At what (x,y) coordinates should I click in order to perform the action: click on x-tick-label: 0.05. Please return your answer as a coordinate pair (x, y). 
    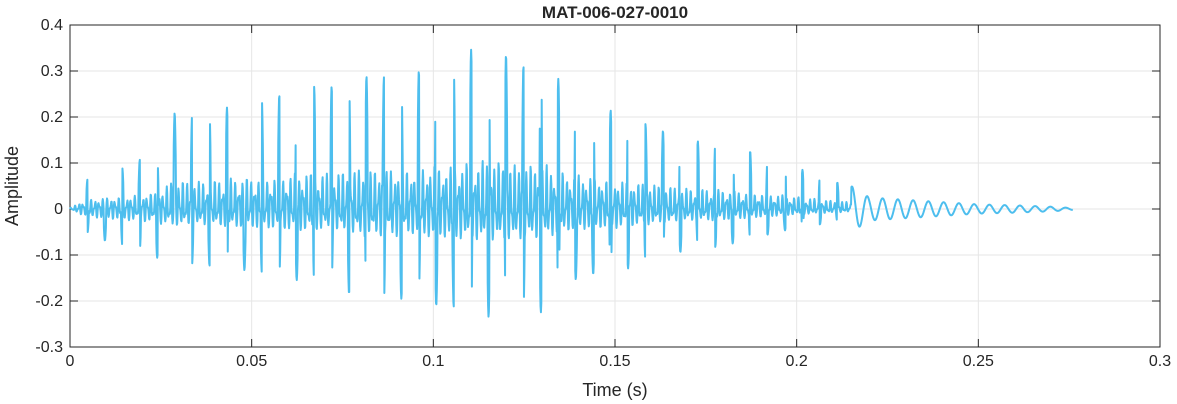
    Looking at the image, I should click on (251, 361).